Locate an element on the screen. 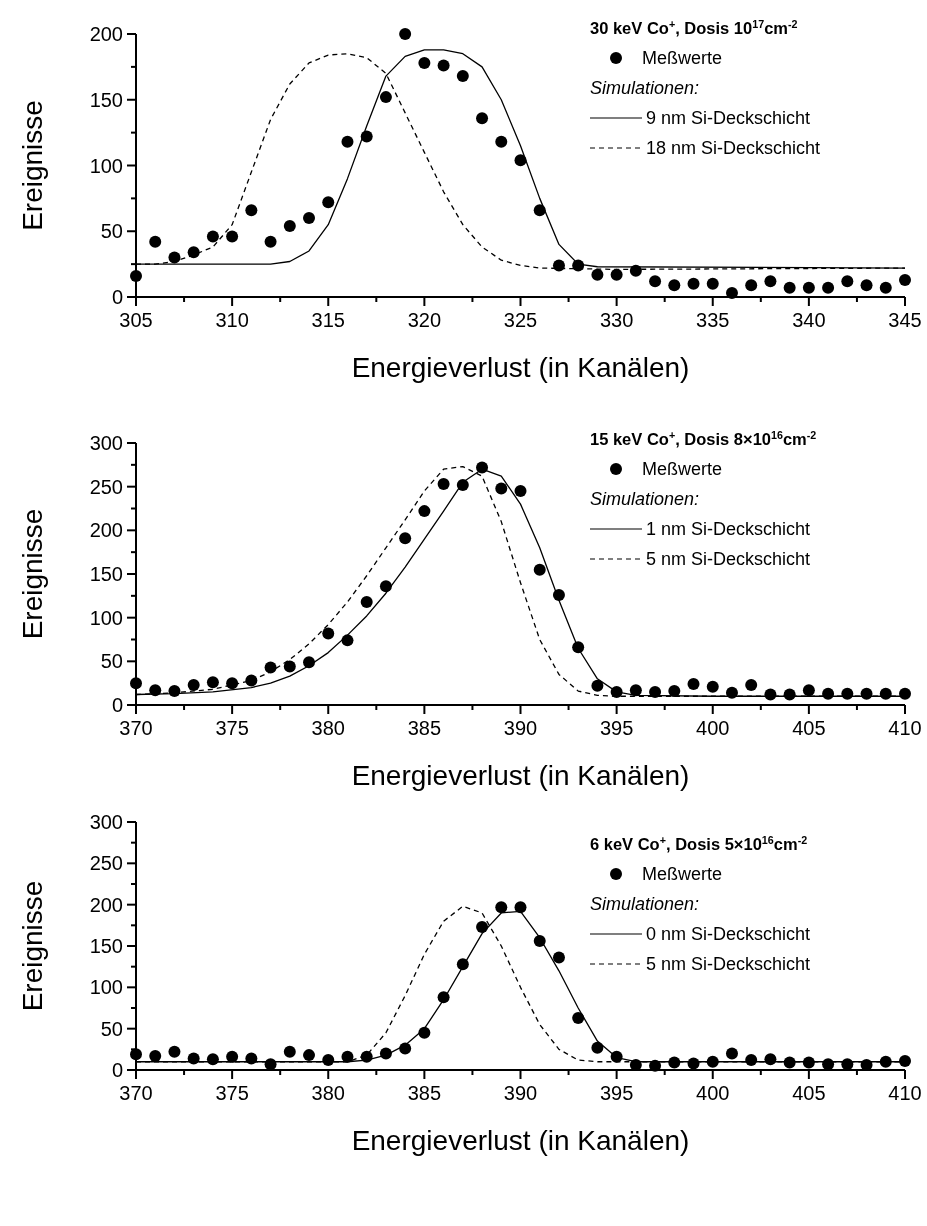 The image size is (927, 1226). x-tick-label: 390 is located at coordinates (520, 728).